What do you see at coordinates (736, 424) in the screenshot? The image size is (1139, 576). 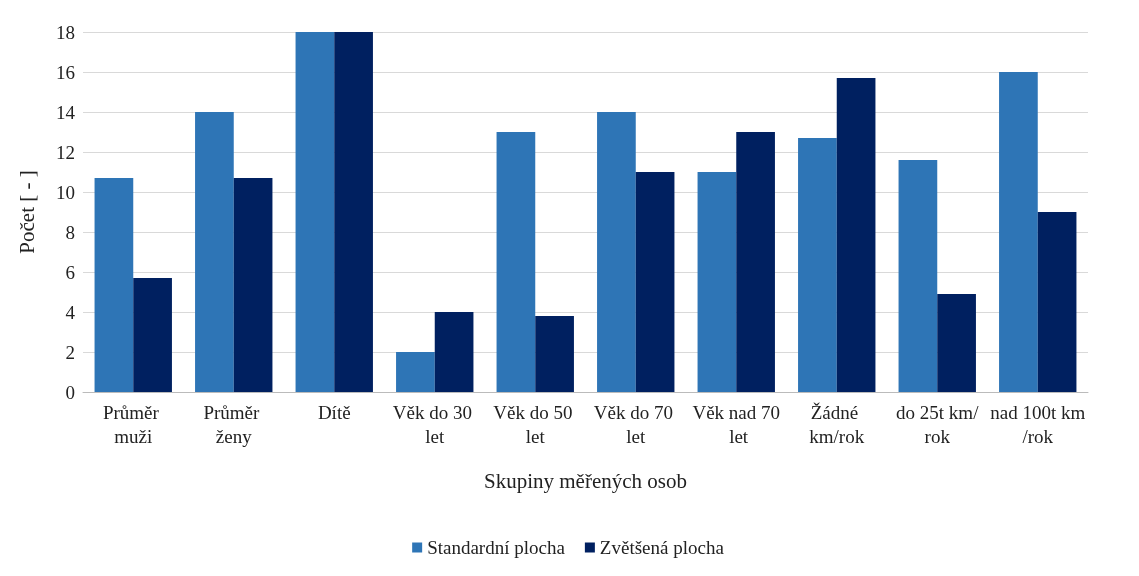 I see `x-tick-label: Věk nad 70 let` at bounding box center [736, 424].